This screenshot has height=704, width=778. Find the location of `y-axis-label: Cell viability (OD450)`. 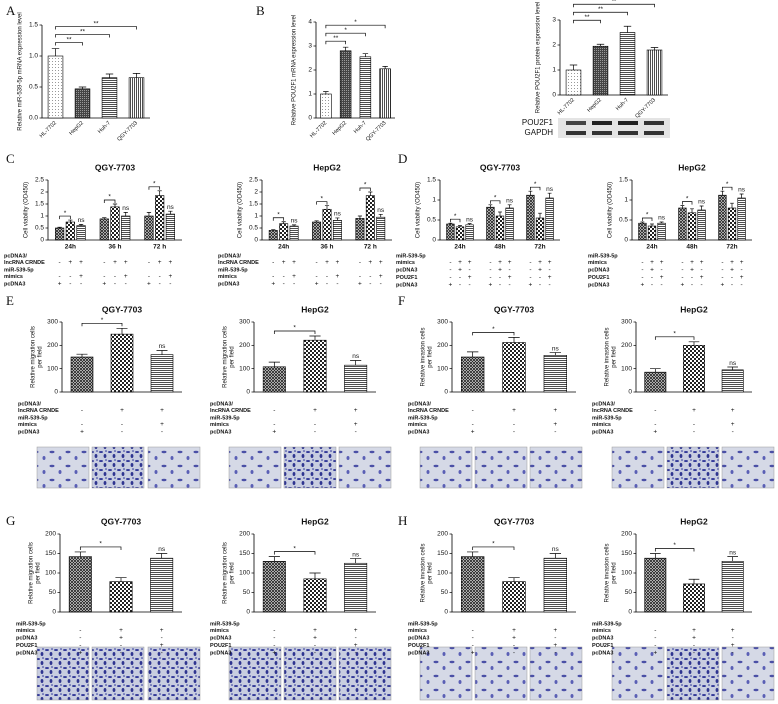

y-axis-label: Cell viability (OD450) is located at coordinates (419, 210).